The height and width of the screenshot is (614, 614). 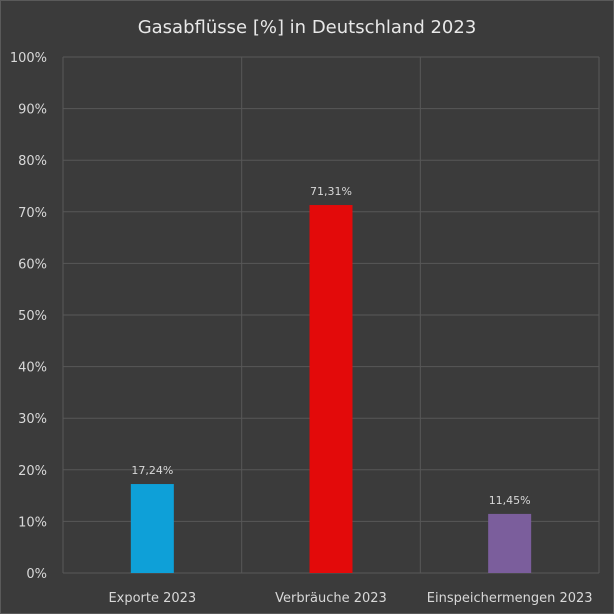 What do you see at coordinates (152, 598) in the screenshot?
I see `x-tick-label: Exporte 2023` at bounding box center [152, 598].